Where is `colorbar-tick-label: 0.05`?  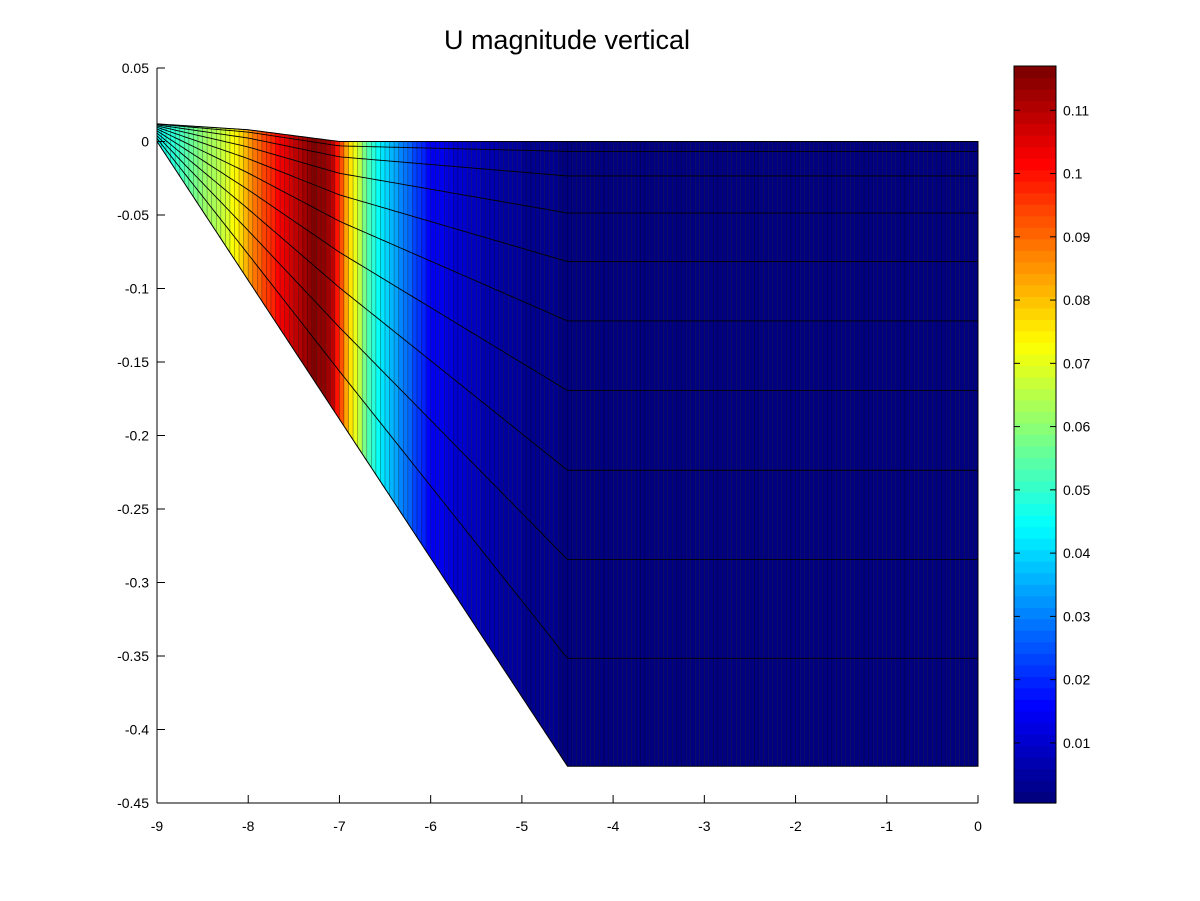 colorbar-tick-label: 0.05 is located at coordinates (1076, 490).